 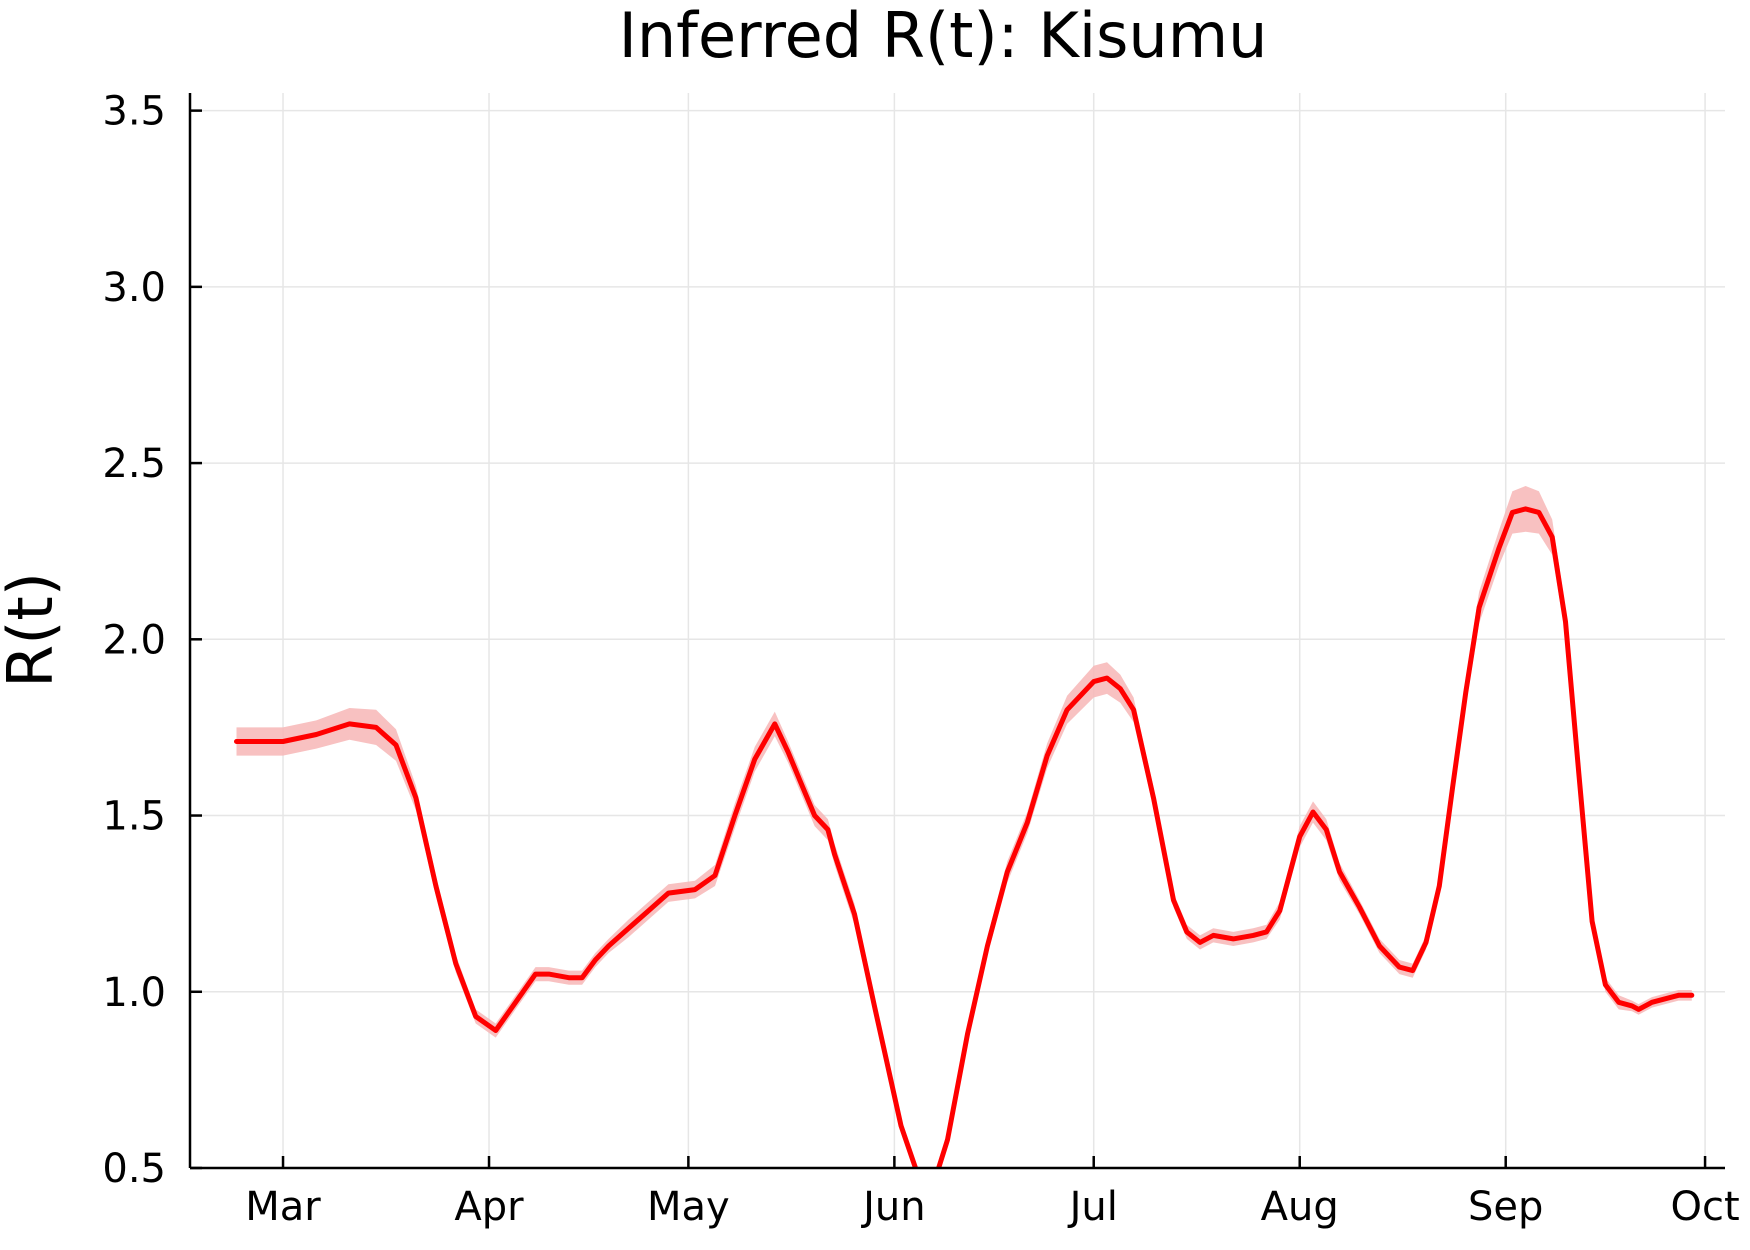 What do you see at coordinates (1092, 1207) in the screenshot?
I see `x-tick-label: Jul` at bounding box center [1092, 1207].